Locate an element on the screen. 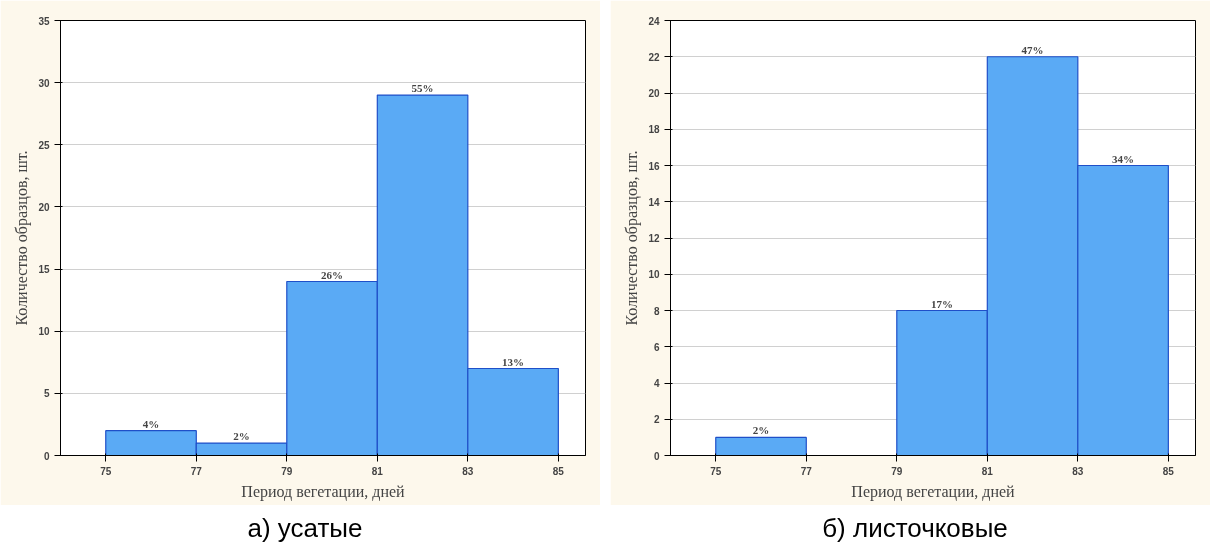  text: а) усатые is located at coordinates (305, 528).